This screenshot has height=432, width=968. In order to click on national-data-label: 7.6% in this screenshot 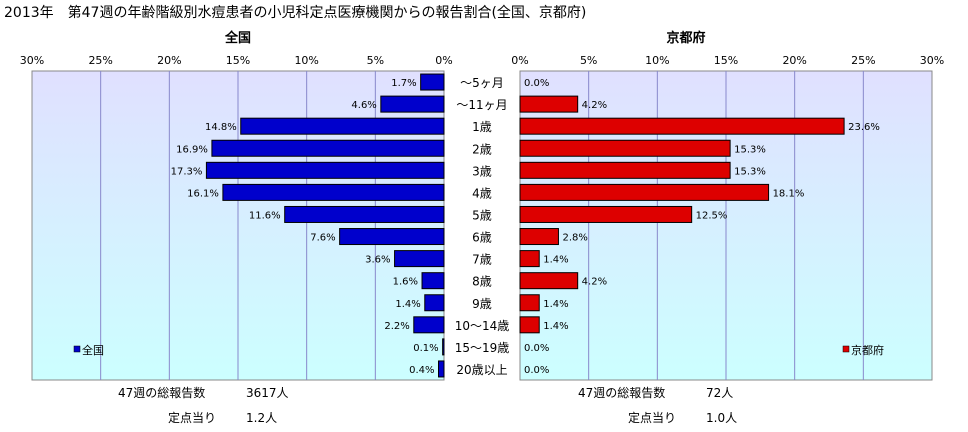, I will do `click(322, 238)`.